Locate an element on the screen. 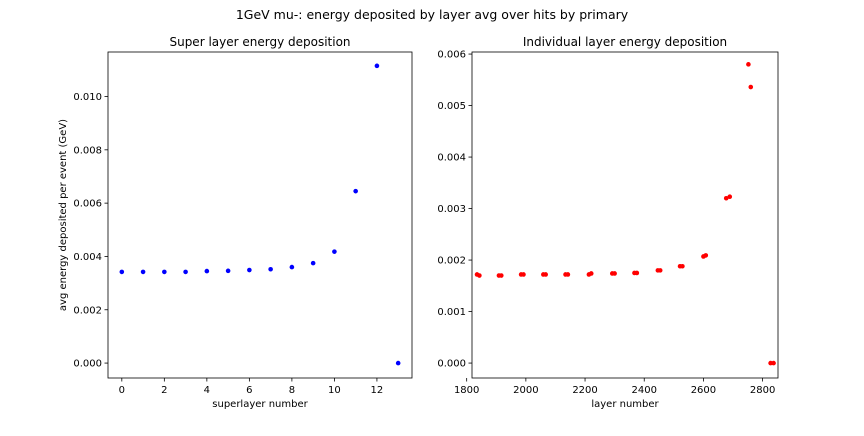 Image resolution: width=864 pixels, height=436 pixels. left-y-tick-label: 0.010 is located at coordinates (87, 97).